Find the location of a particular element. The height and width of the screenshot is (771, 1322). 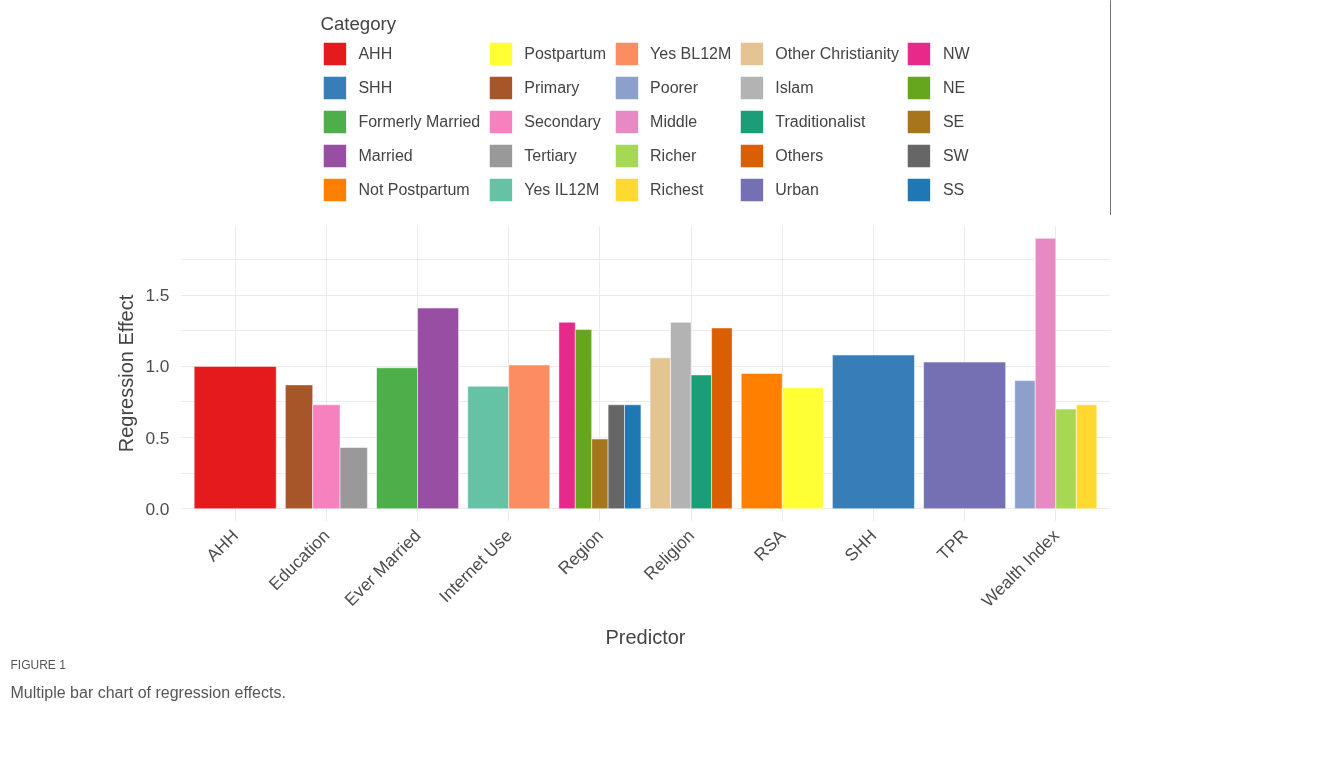

x-tick-label: TPR is located at coordinates (952, 545).